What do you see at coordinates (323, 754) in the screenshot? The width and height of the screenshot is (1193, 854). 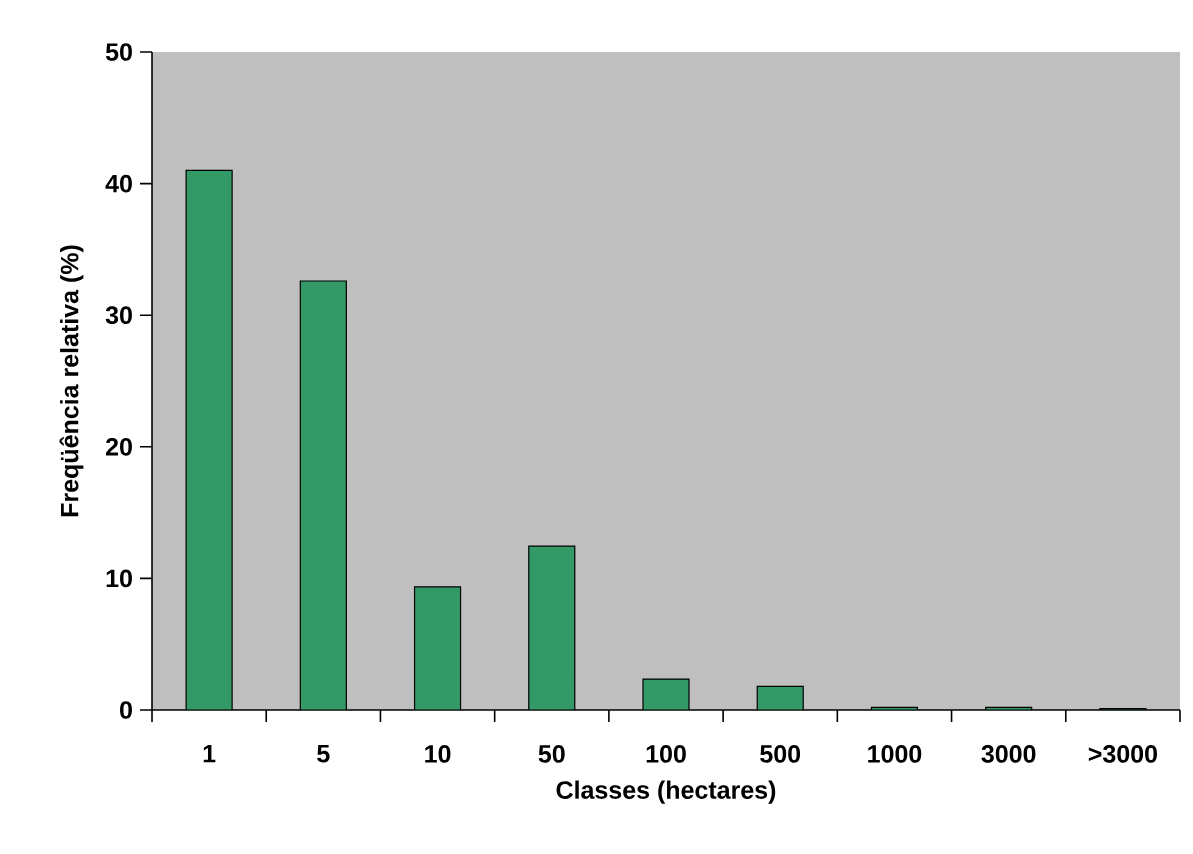 I see `x-tick-label: 5` at bounding box center [323, 754].